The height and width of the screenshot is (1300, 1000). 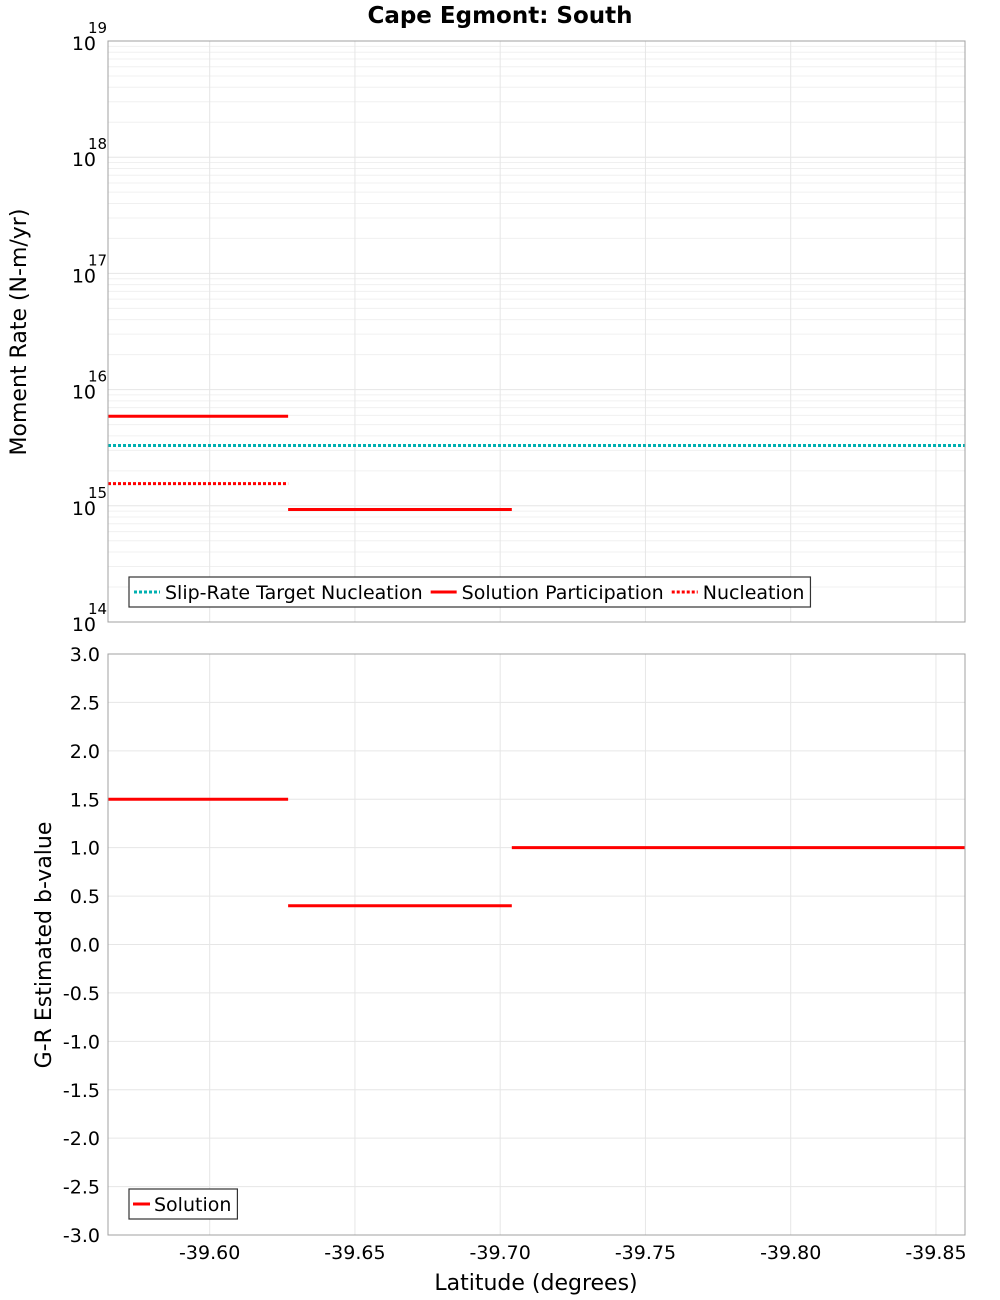 I want to click on y-tick-label: 0.5, so click(x=85, y=897).